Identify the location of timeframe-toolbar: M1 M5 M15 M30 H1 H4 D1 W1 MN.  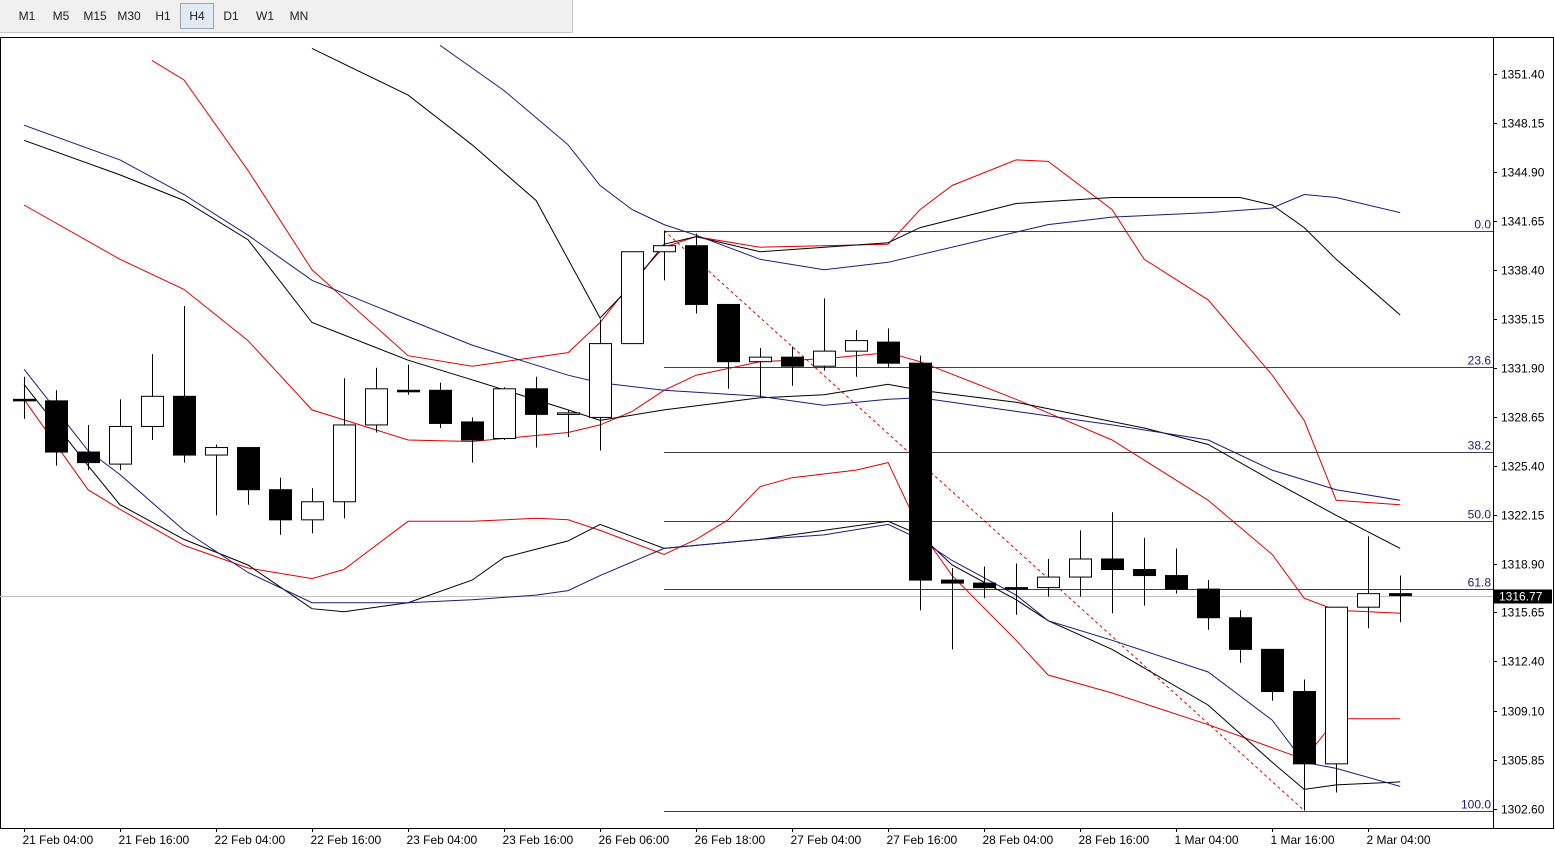
(286, 16).